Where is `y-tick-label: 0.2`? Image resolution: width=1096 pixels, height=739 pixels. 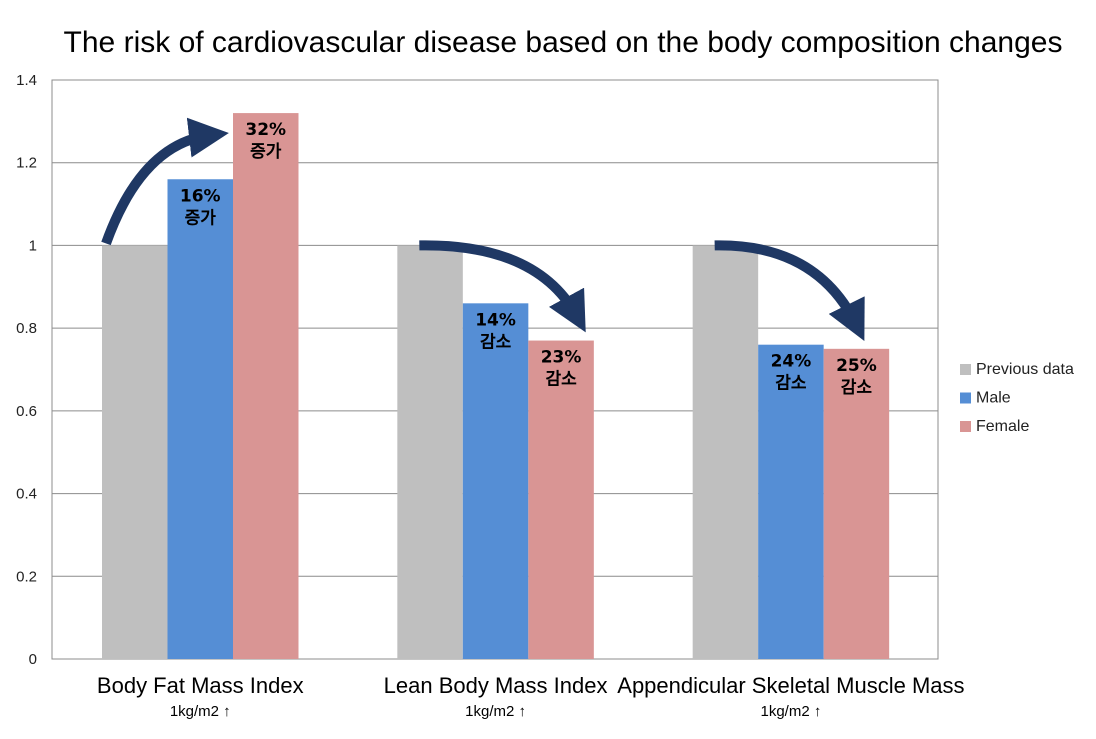 y-tick-label: 0.2 is located at coordinates (26, 576).